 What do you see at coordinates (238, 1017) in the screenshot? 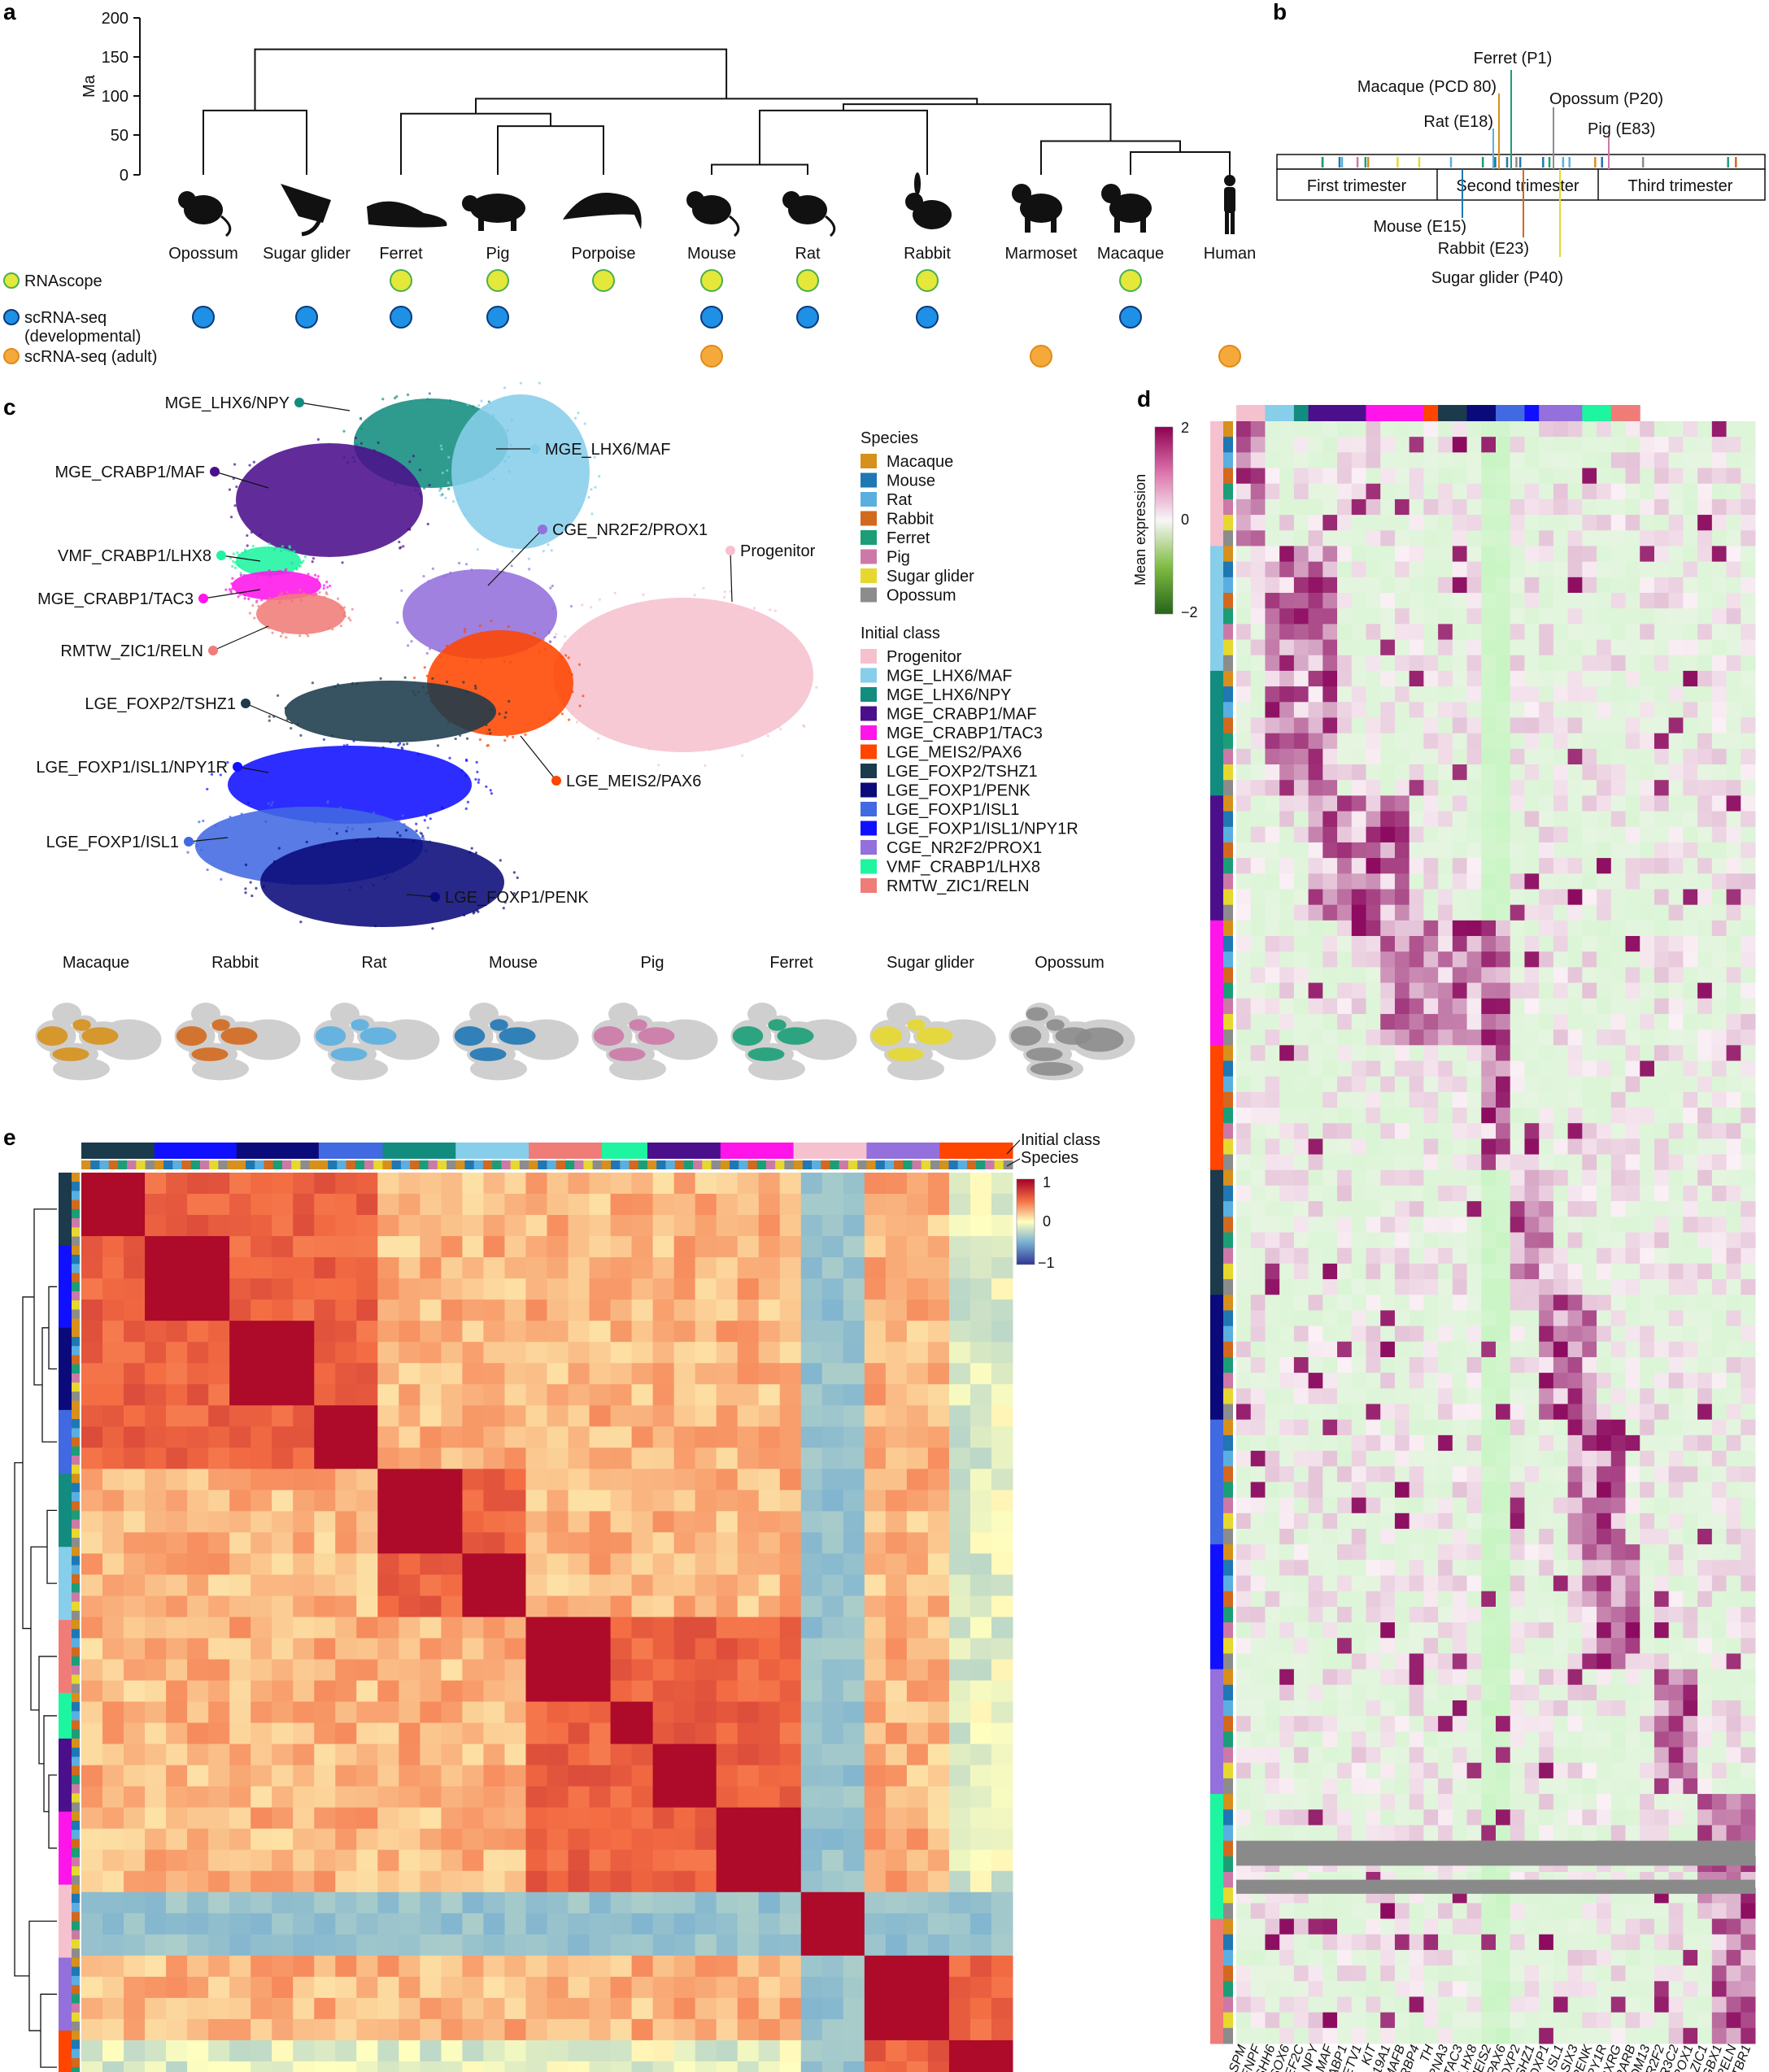
I see `small-multiple-rabbit: Rabbit` at bounding box center [238, 1017].